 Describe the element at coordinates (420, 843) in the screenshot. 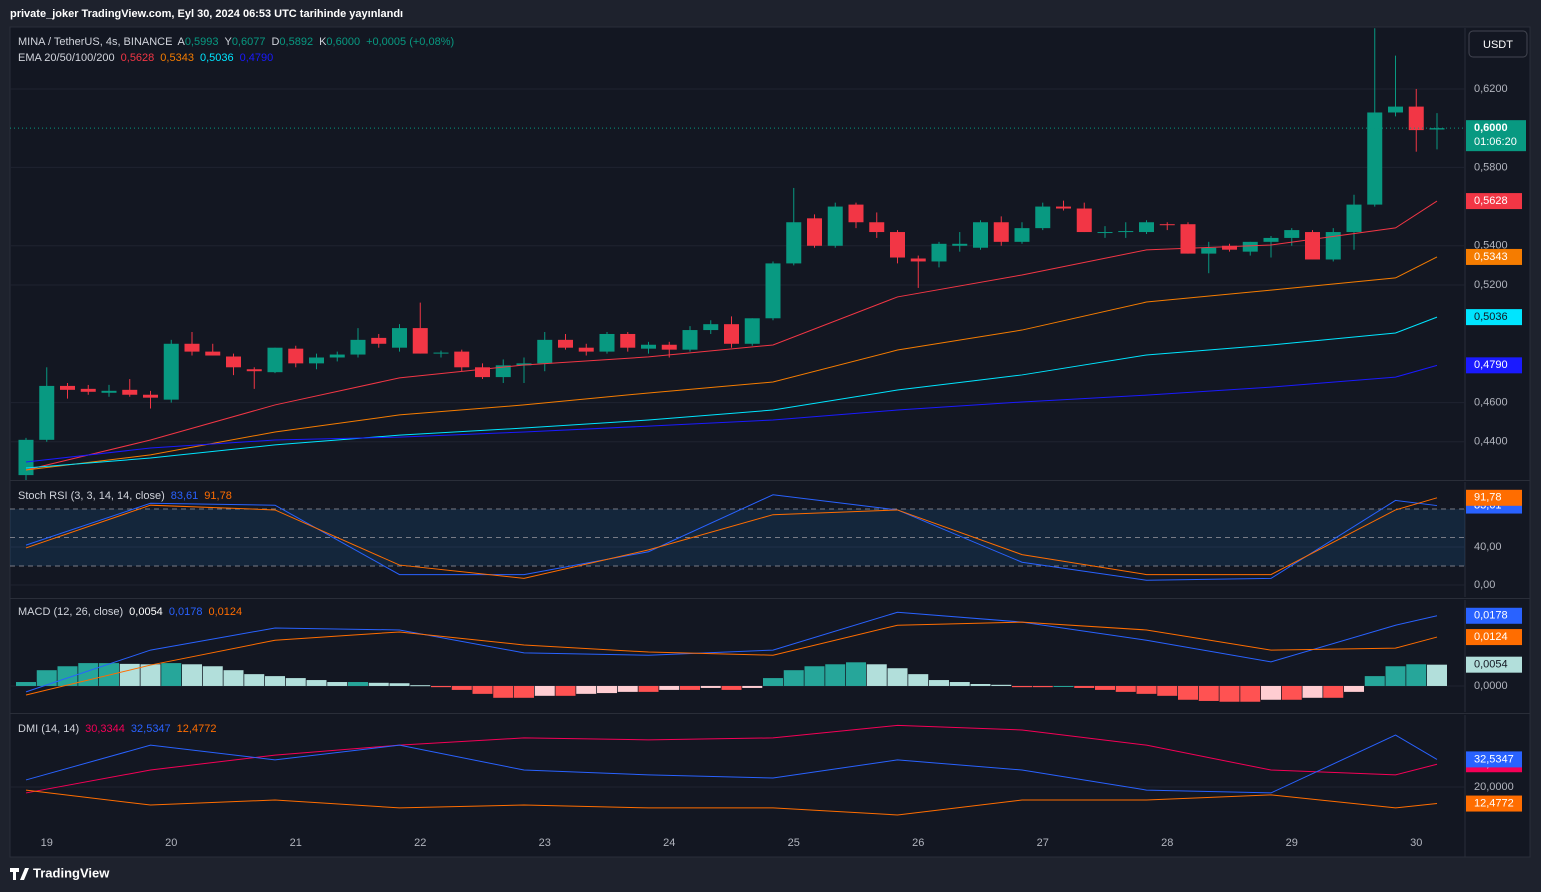

I see `x-tick-label: 22` at that location.